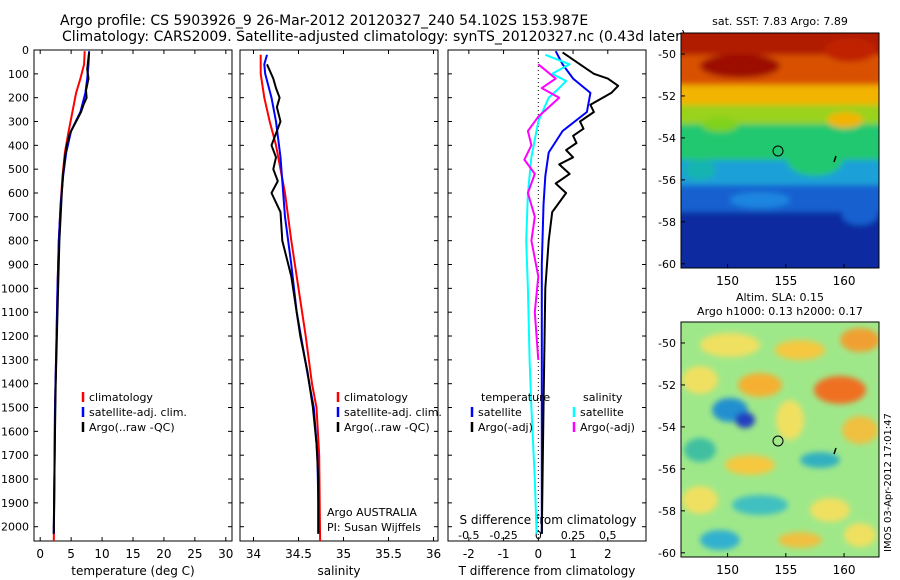 The width and height of the screenshot is (900, 580). Describe the element at coordinates (194, 554) in the screenshot. I see `x-tick-label: 25` at that location.